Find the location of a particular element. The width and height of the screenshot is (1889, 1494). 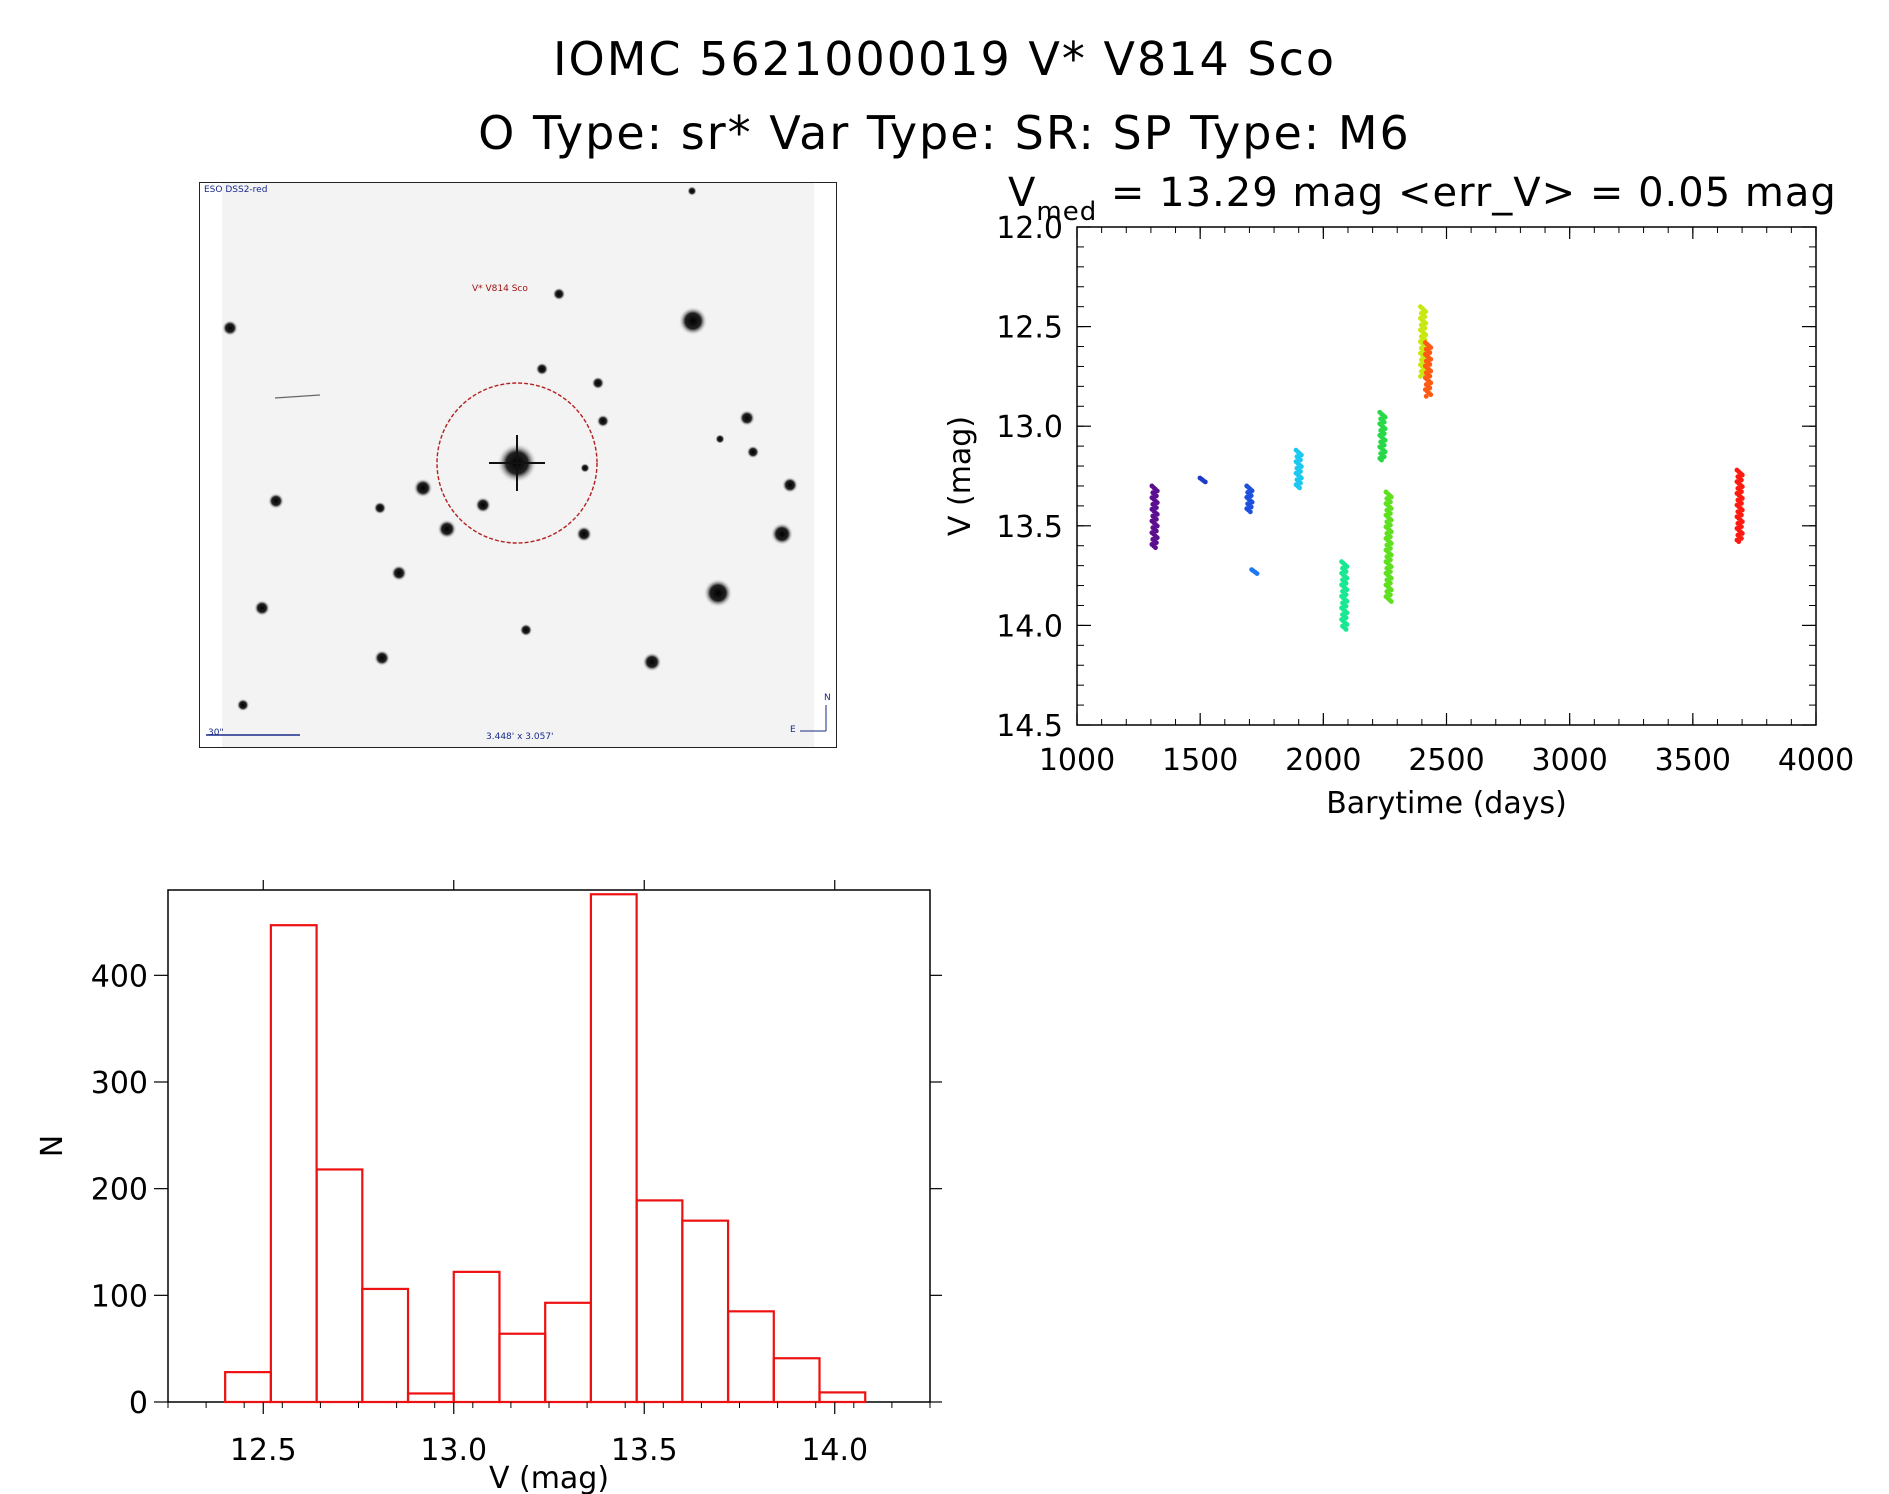

y-axis-label: N is located at coordinates (52, 1146).